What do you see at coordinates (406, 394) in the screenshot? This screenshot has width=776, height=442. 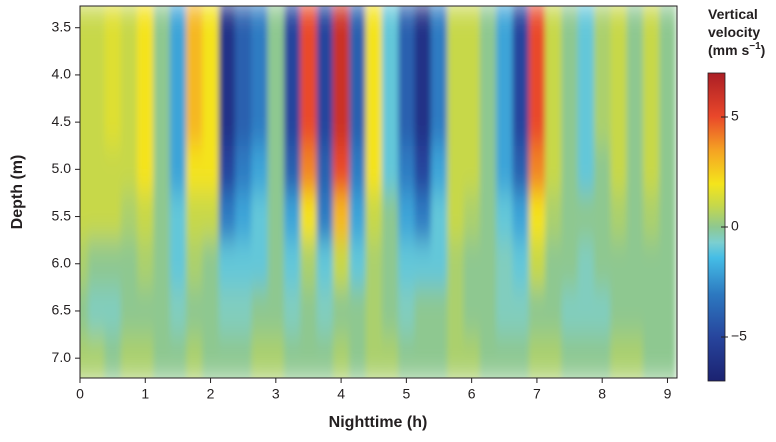 I see `x-tick-label: 5` at bounding box center [406, 394].